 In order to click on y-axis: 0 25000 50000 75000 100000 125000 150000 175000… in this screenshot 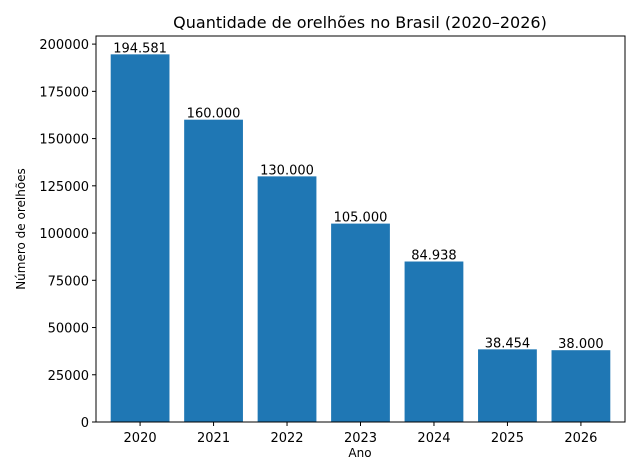, I will do `click(67, 234)`.